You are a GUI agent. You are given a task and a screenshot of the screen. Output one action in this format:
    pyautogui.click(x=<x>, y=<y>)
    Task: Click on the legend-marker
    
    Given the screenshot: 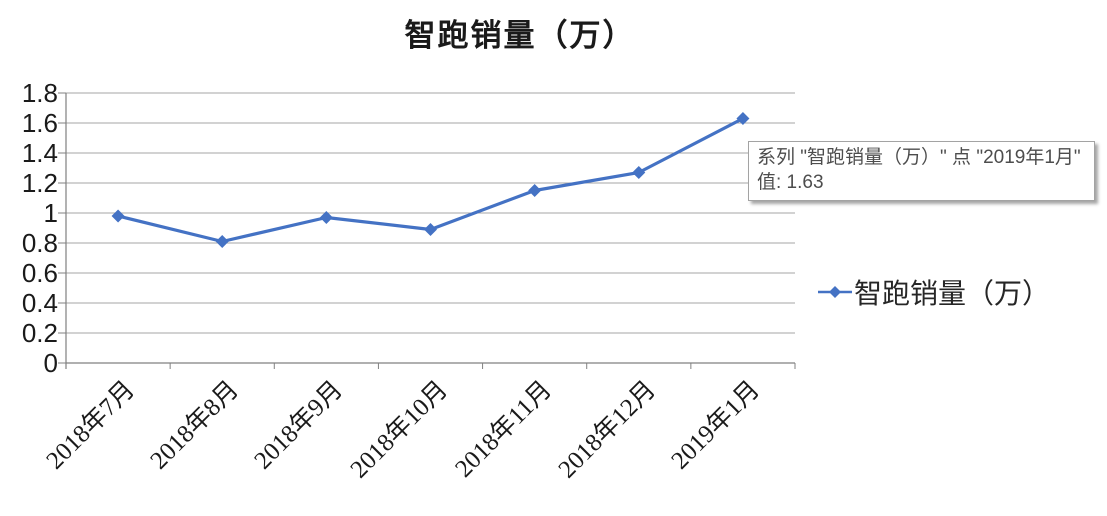 What is the action you would take?
    pyautogui.click(x=835, y=292)
    